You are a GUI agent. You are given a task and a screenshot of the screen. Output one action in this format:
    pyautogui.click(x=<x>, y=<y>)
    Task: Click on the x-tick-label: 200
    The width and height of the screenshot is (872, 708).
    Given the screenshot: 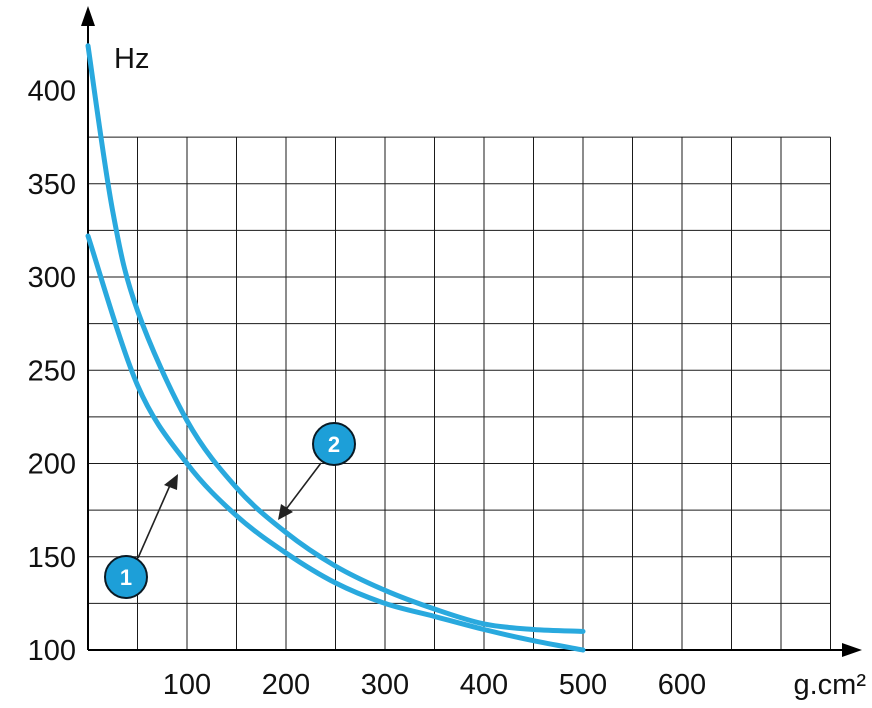 What is the action you would take?
    pyautogui.click(x=286, y=685)
    